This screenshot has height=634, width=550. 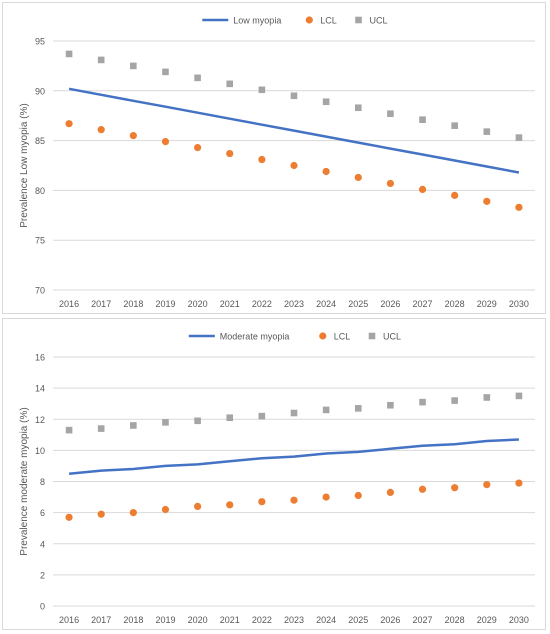 What do you see at coordinates (40, 451) in the screenshot?
I see `y-tick-label: 10` at bounding box center [40, 451].